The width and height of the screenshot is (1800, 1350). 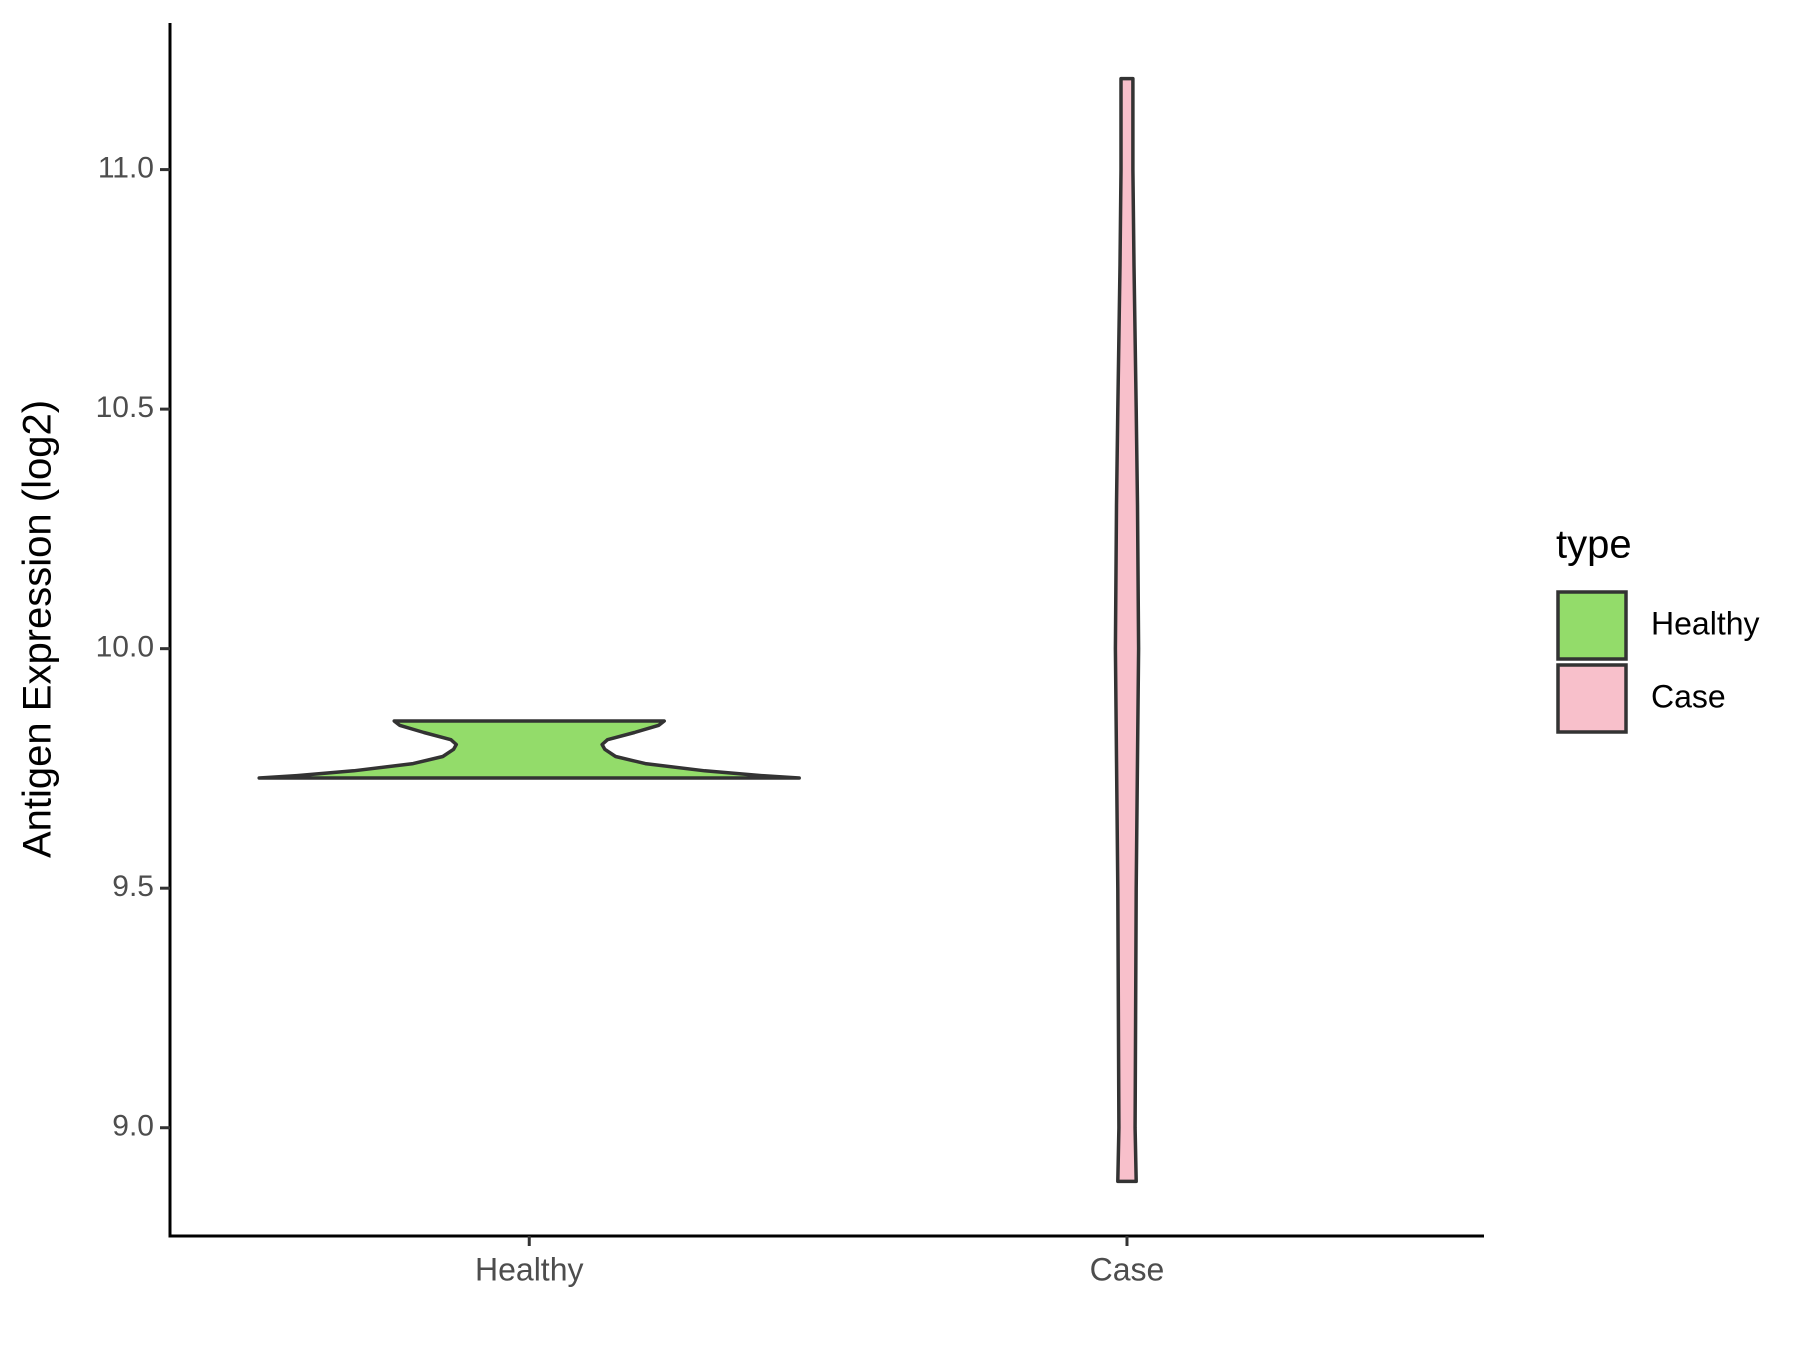 What do you see at coordinates (1688, 696) in the screenshot?
I see `legend-label: Case` at bounding box center [1688, 696].